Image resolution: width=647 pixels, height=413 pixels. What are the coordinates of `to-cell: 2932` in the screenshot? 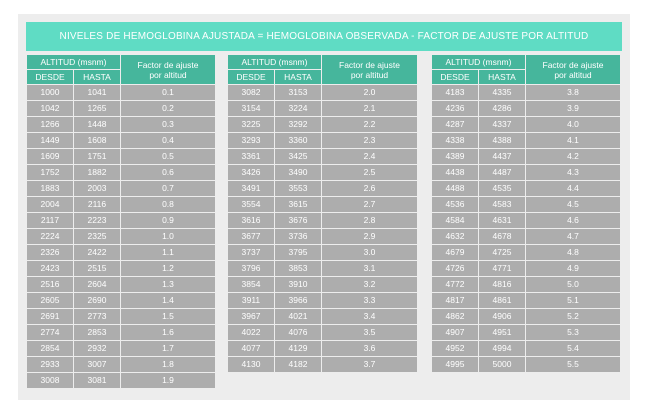 It's located at (97, 348).